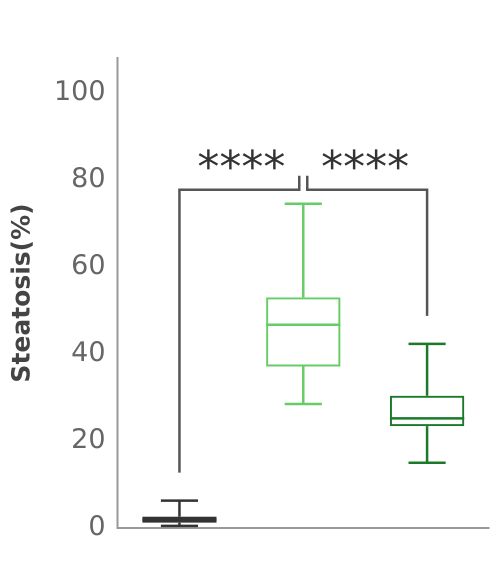 This screenshot has width=497, height=586. What do you see at coordinates (80, 91) in the screenshot?
I see `y-tick-label: 100` at bounding box center [80, 91].